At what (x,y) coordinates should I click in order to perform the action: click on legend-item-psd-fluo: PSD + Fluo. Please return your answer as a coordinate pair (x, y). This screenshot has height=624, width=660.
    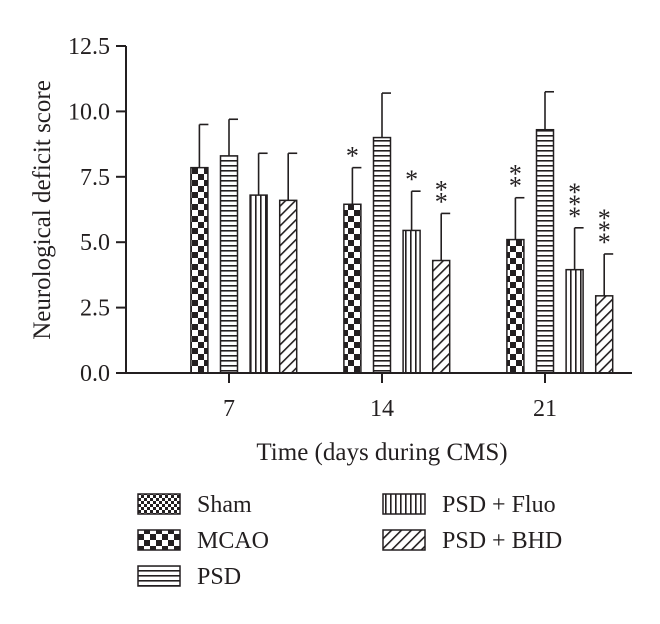
    Looking at the image, I should click on (469, 505).